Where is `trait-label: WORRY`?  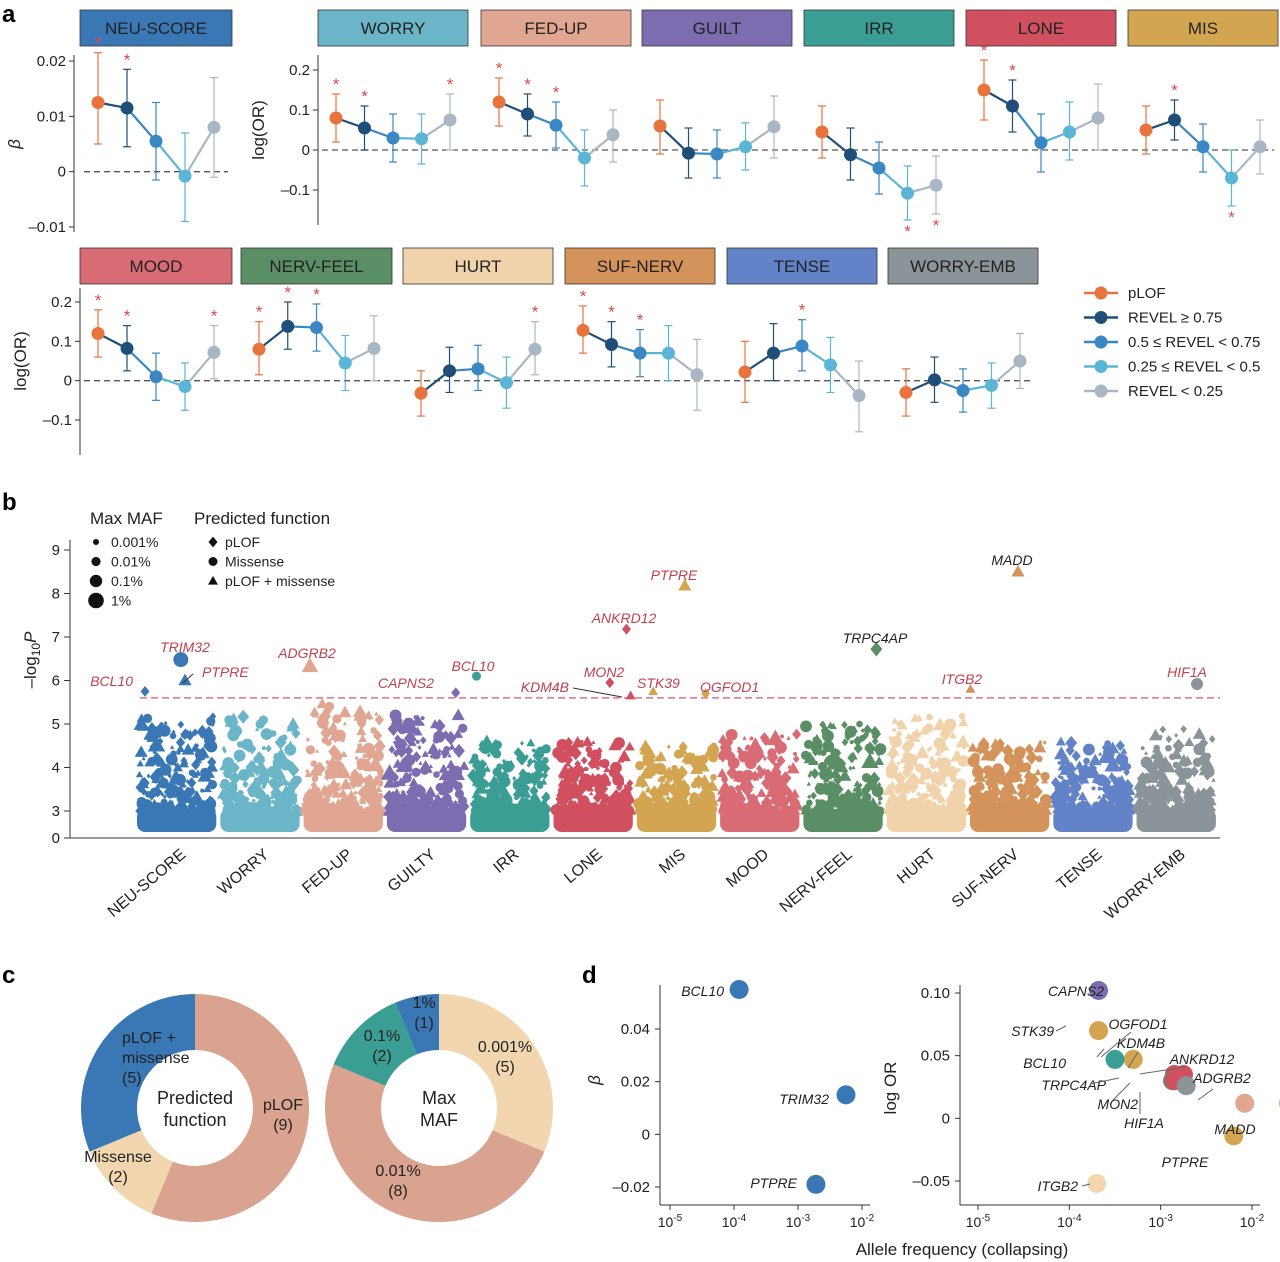 trait-label: WORRY is located at coordinates (393, 28).